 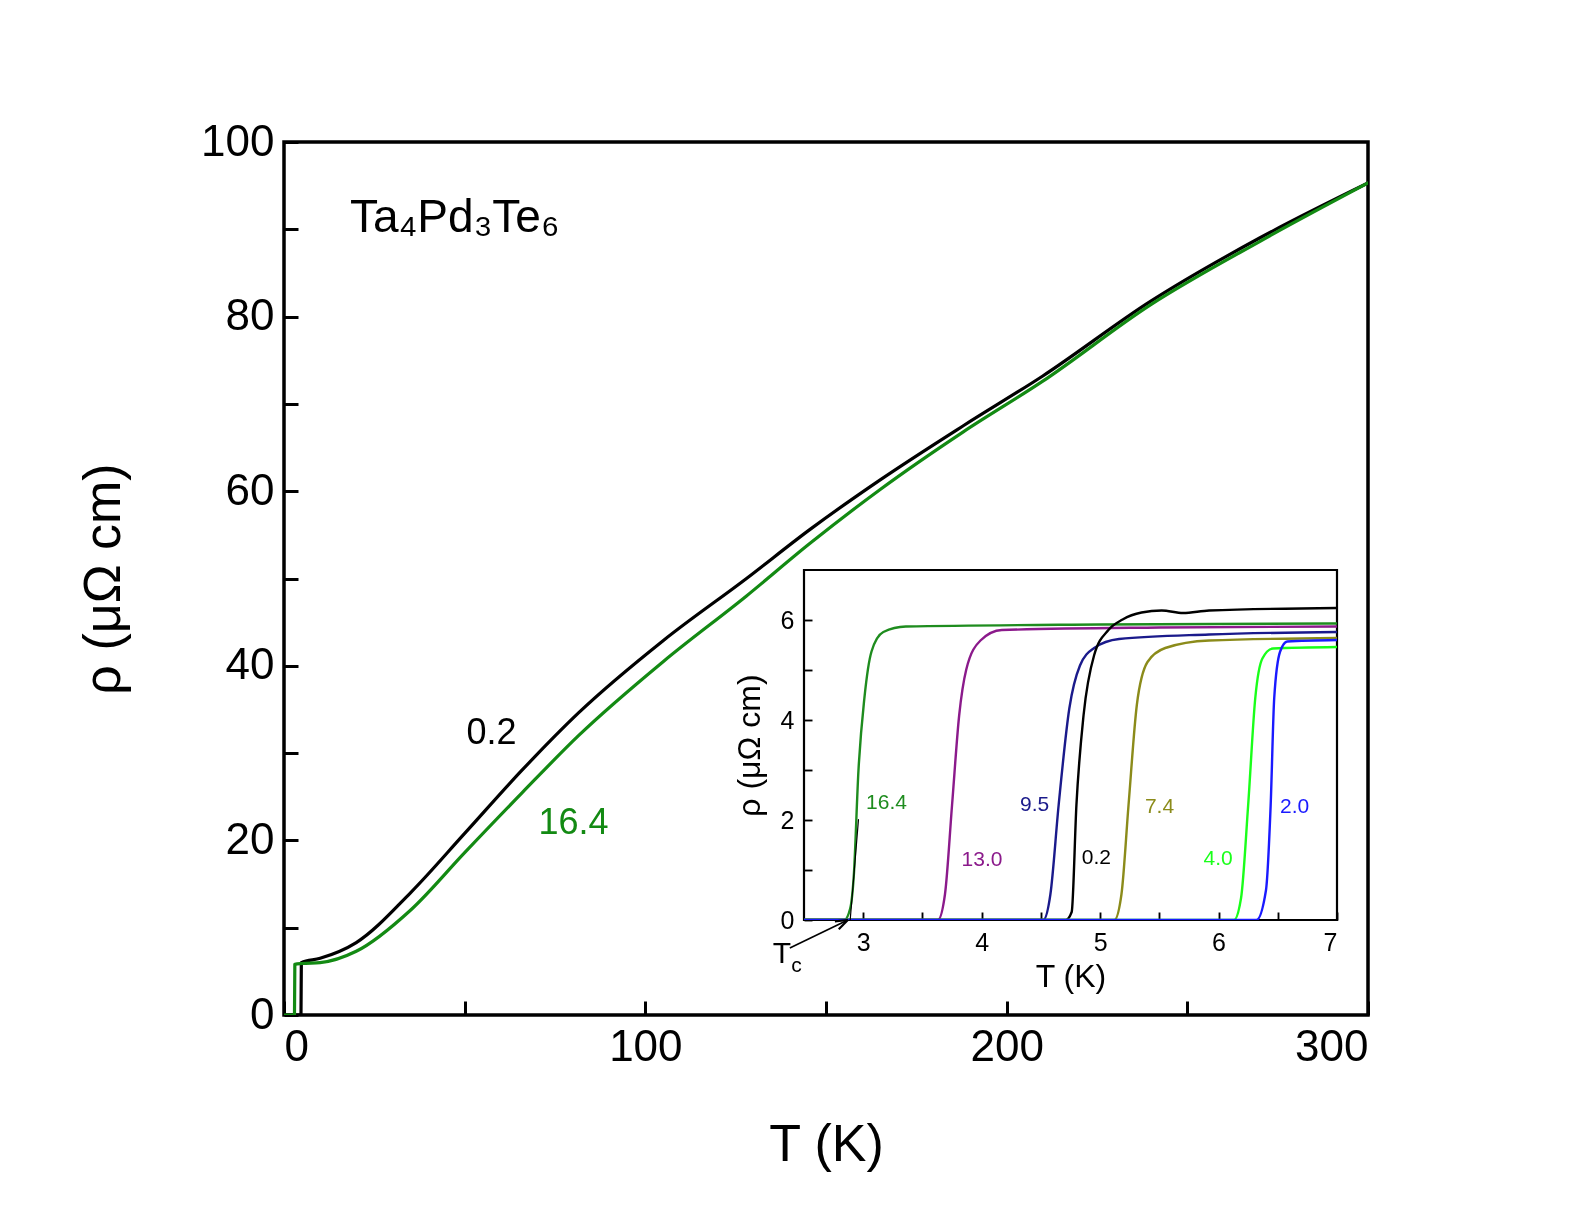 What do you see at coordinates (982, 858) in the screenshot?
I see `series-label: 13.0` at bounding box center [982, 858].